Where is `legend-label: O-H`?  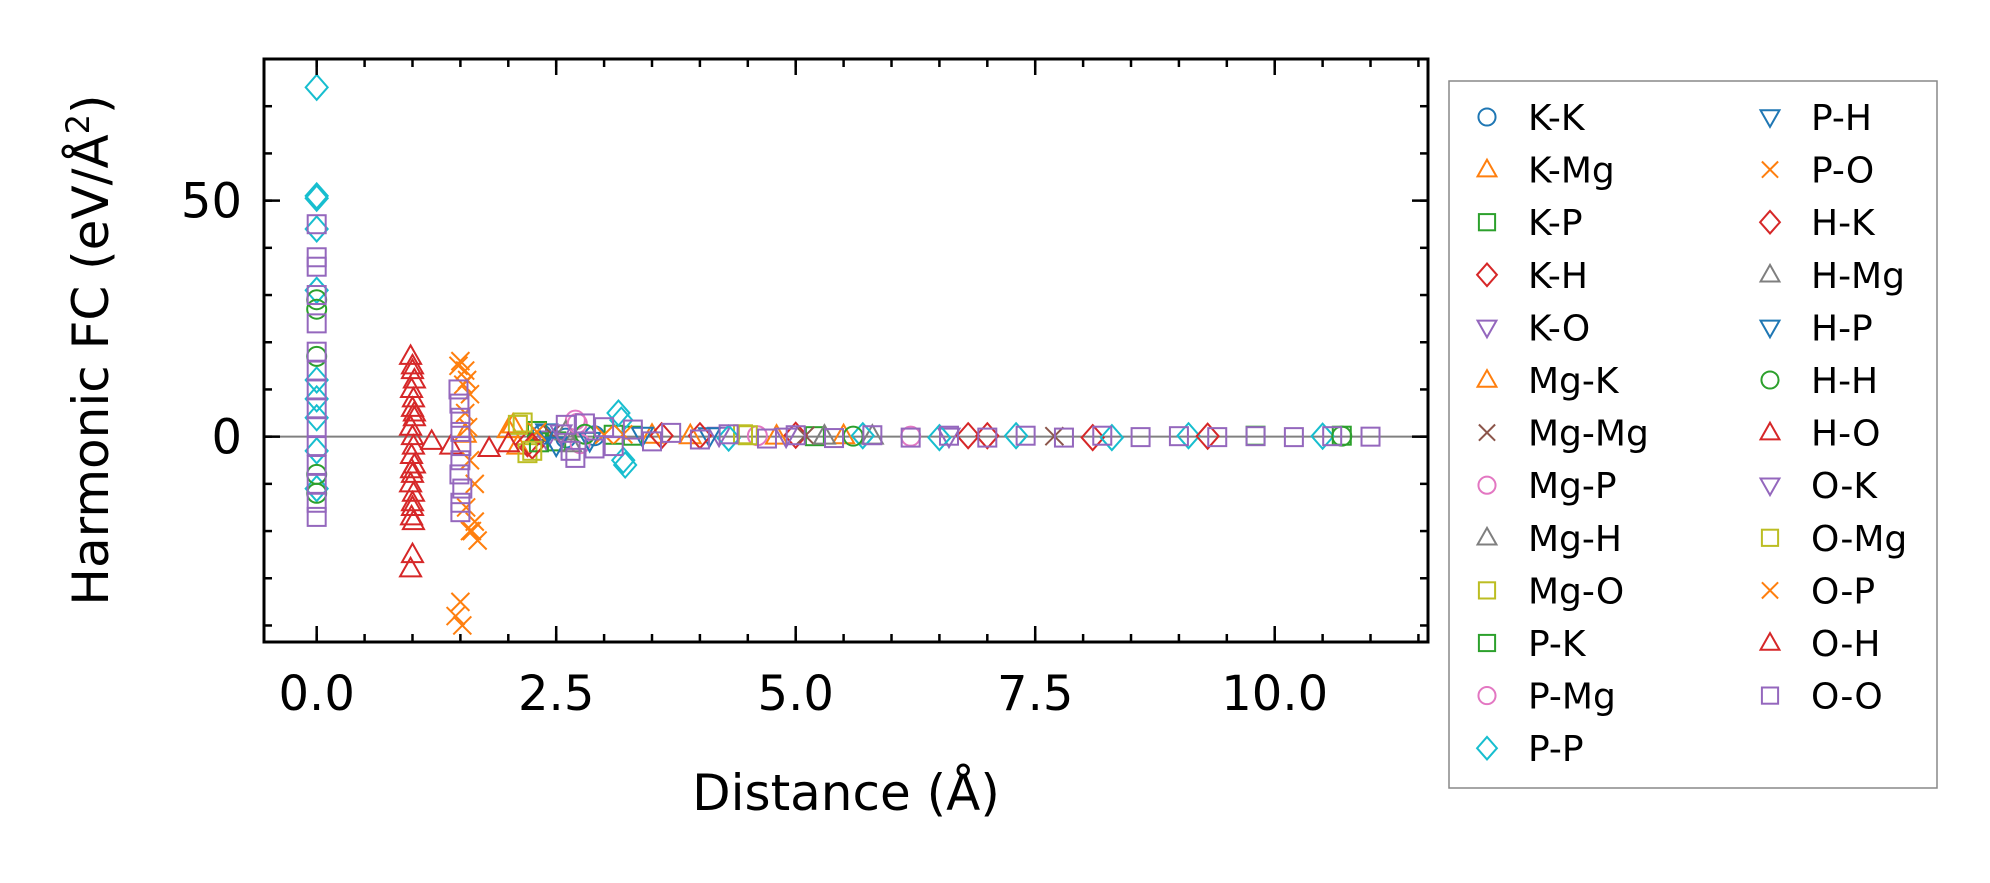 legend-label: O-H is located at coordinates (1845, 644).